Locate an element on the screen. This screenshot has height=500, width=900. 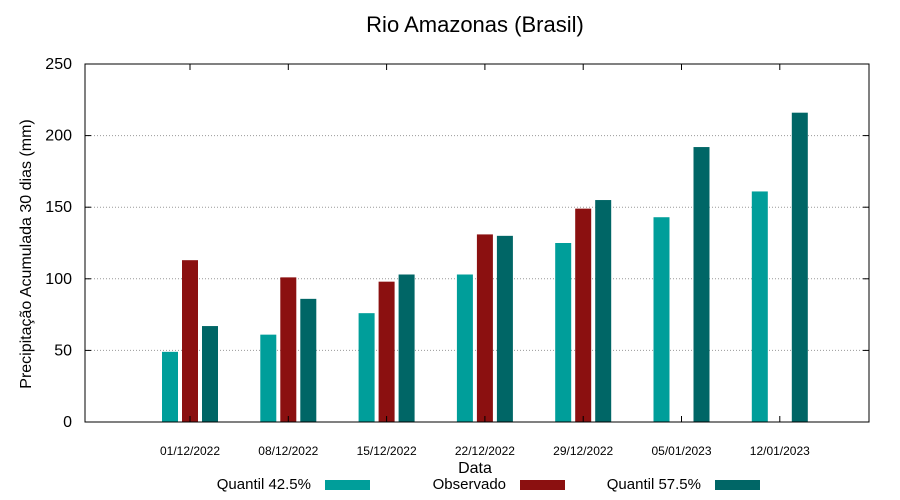
y-tick-label: 200 is located at coordinates (58, 136).